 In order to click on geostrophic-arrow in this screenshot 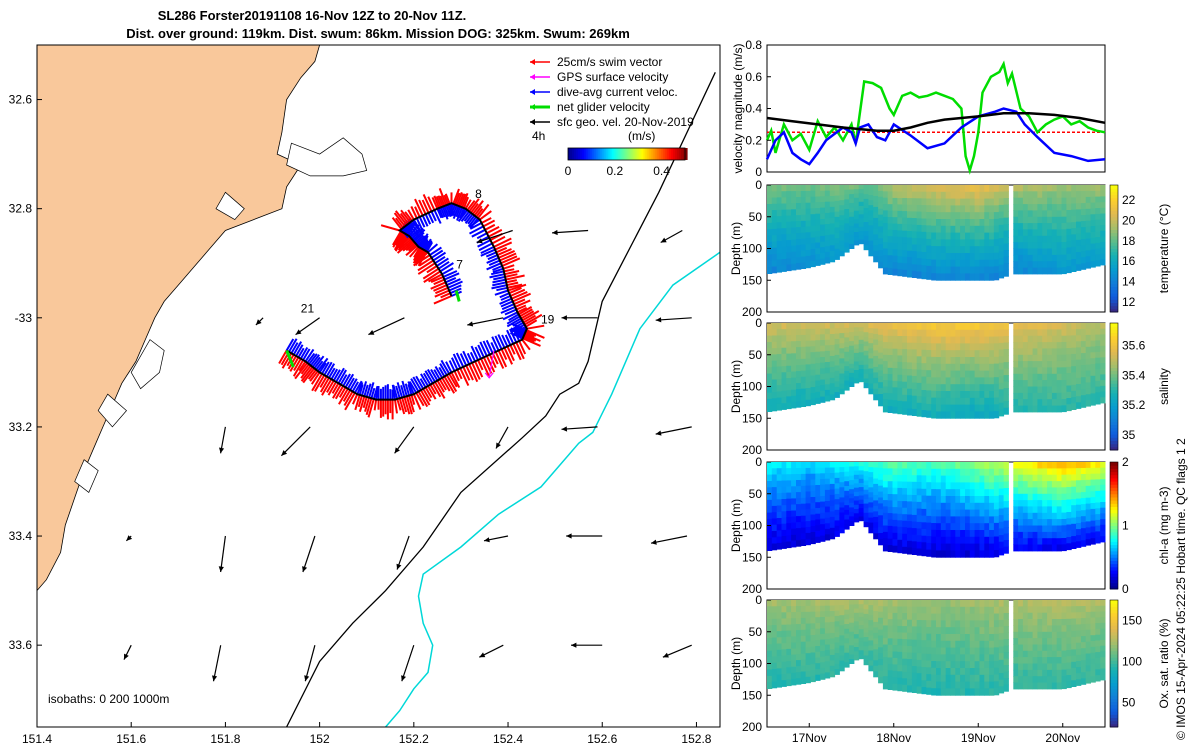, I will do `click(570, 231)`.